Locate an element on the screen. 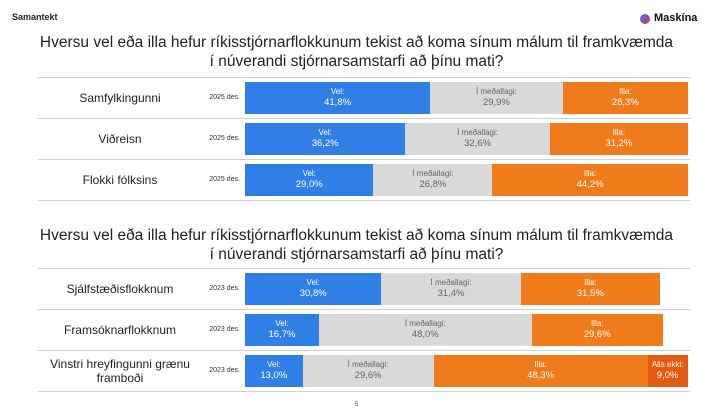 Image resolution: width=713 pixels, height=416 pixels. bar-segment: Vel: 13,0% is located at coordinates (274, 370).